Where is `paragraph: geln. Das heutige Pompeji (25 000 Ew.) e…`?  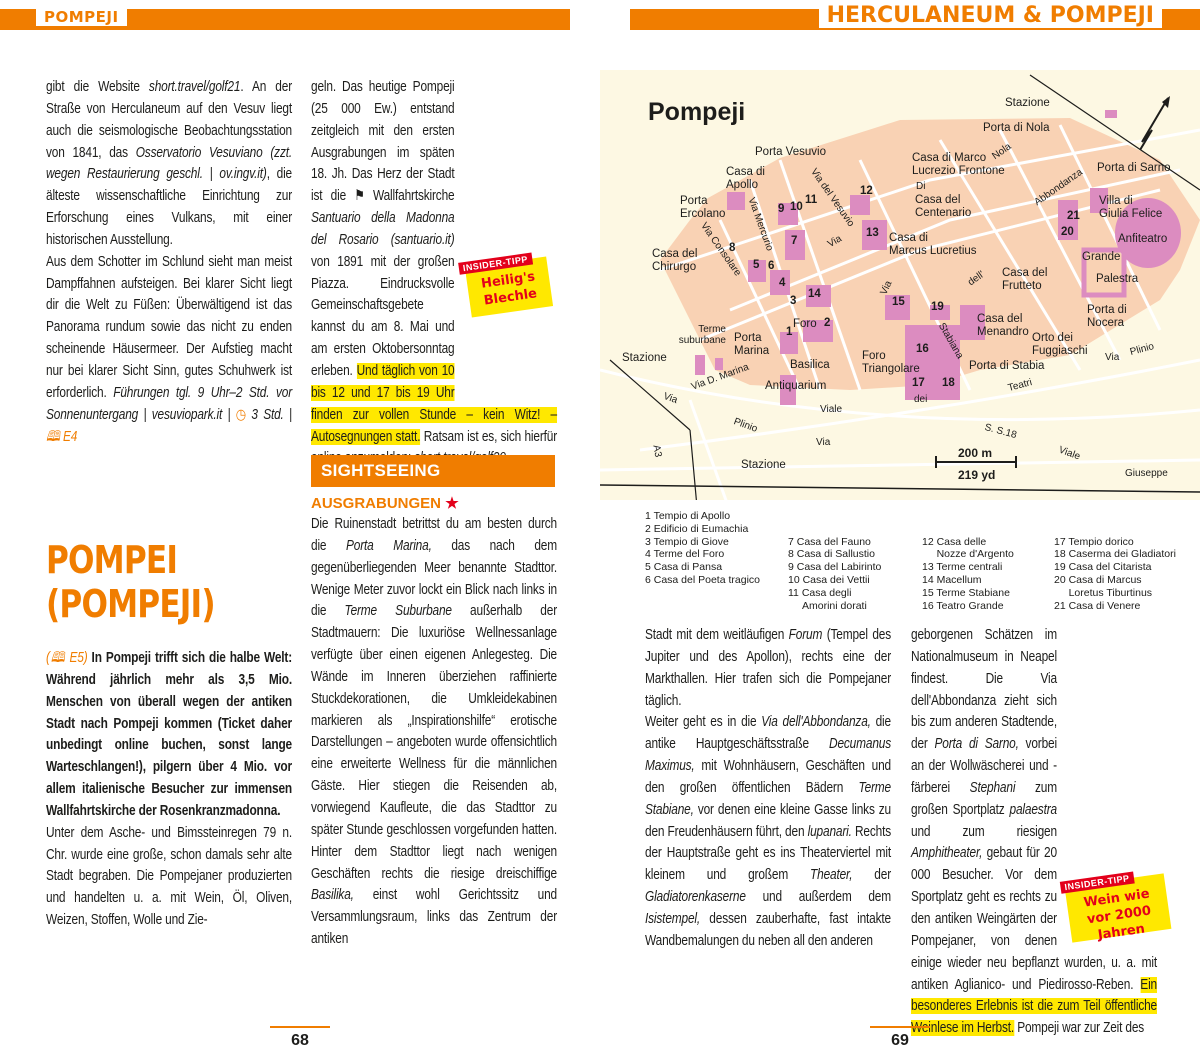
paragraph: geln. Das heutige Pompeji (25 000 Ew.) e… is located at coordinates (434, 273).